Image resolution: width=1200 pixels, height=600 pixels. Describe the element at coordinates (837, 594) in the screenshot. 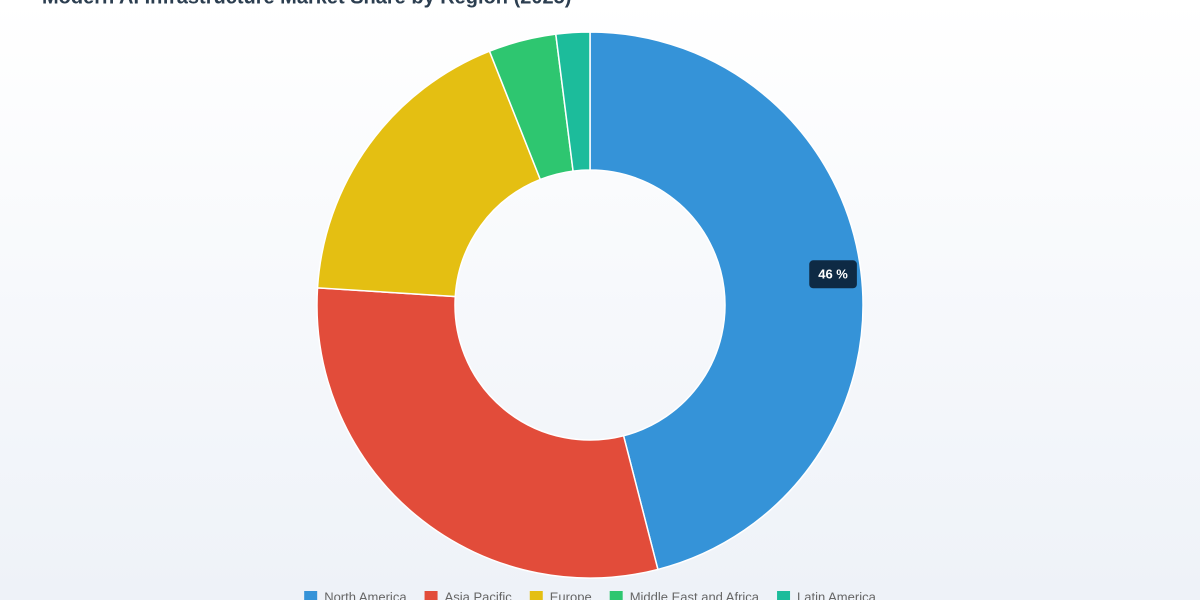

I see `legend-label: Latin America` at that location.